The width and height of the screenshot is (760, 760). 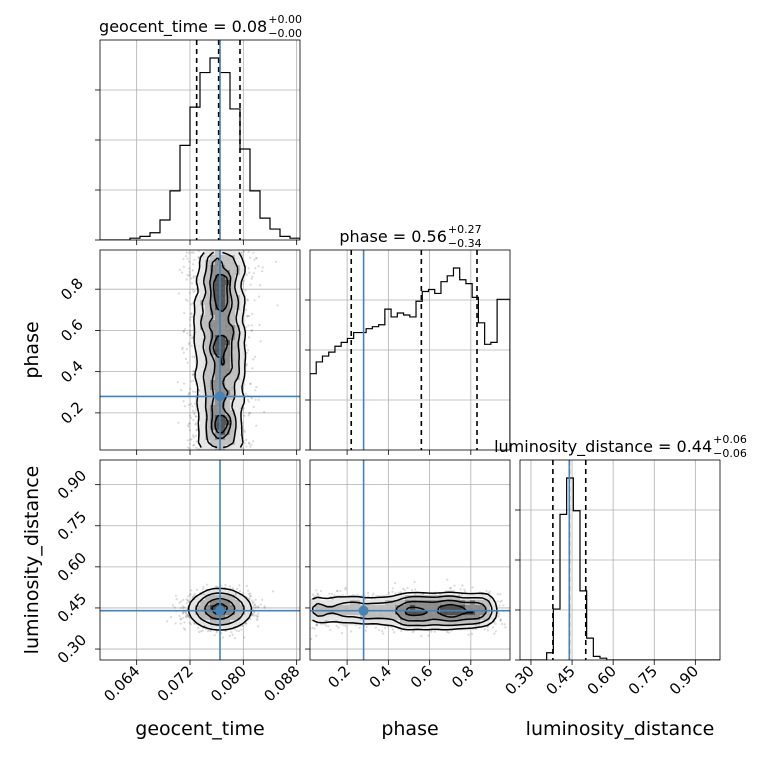 I want to click on title-sub: −0.00, so click(x=285, y=33).